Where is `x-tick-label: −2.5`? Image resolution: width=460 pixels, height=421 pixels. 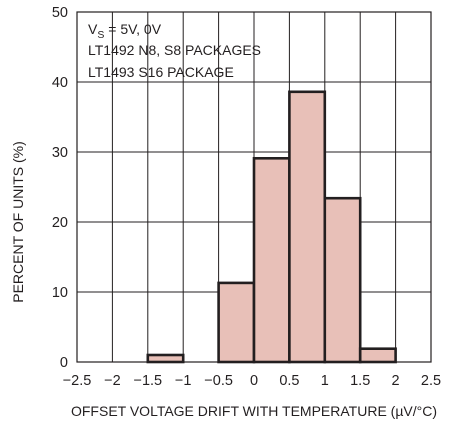
x-tick-label: −2.5 is located at coordinates (77, 381).